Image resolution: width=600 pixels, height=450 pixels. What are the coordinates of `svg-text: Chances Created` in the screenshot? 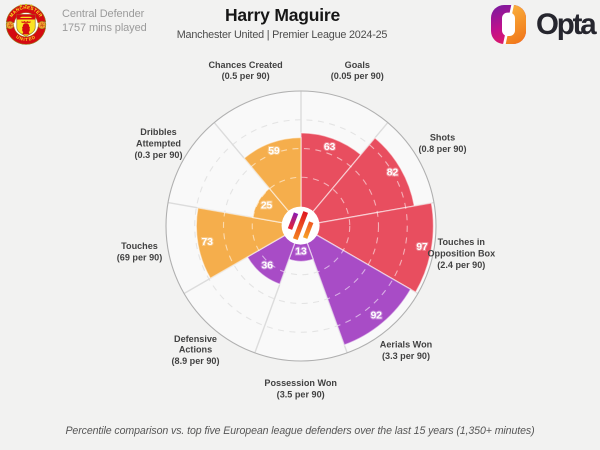 It's located at (245, 65).